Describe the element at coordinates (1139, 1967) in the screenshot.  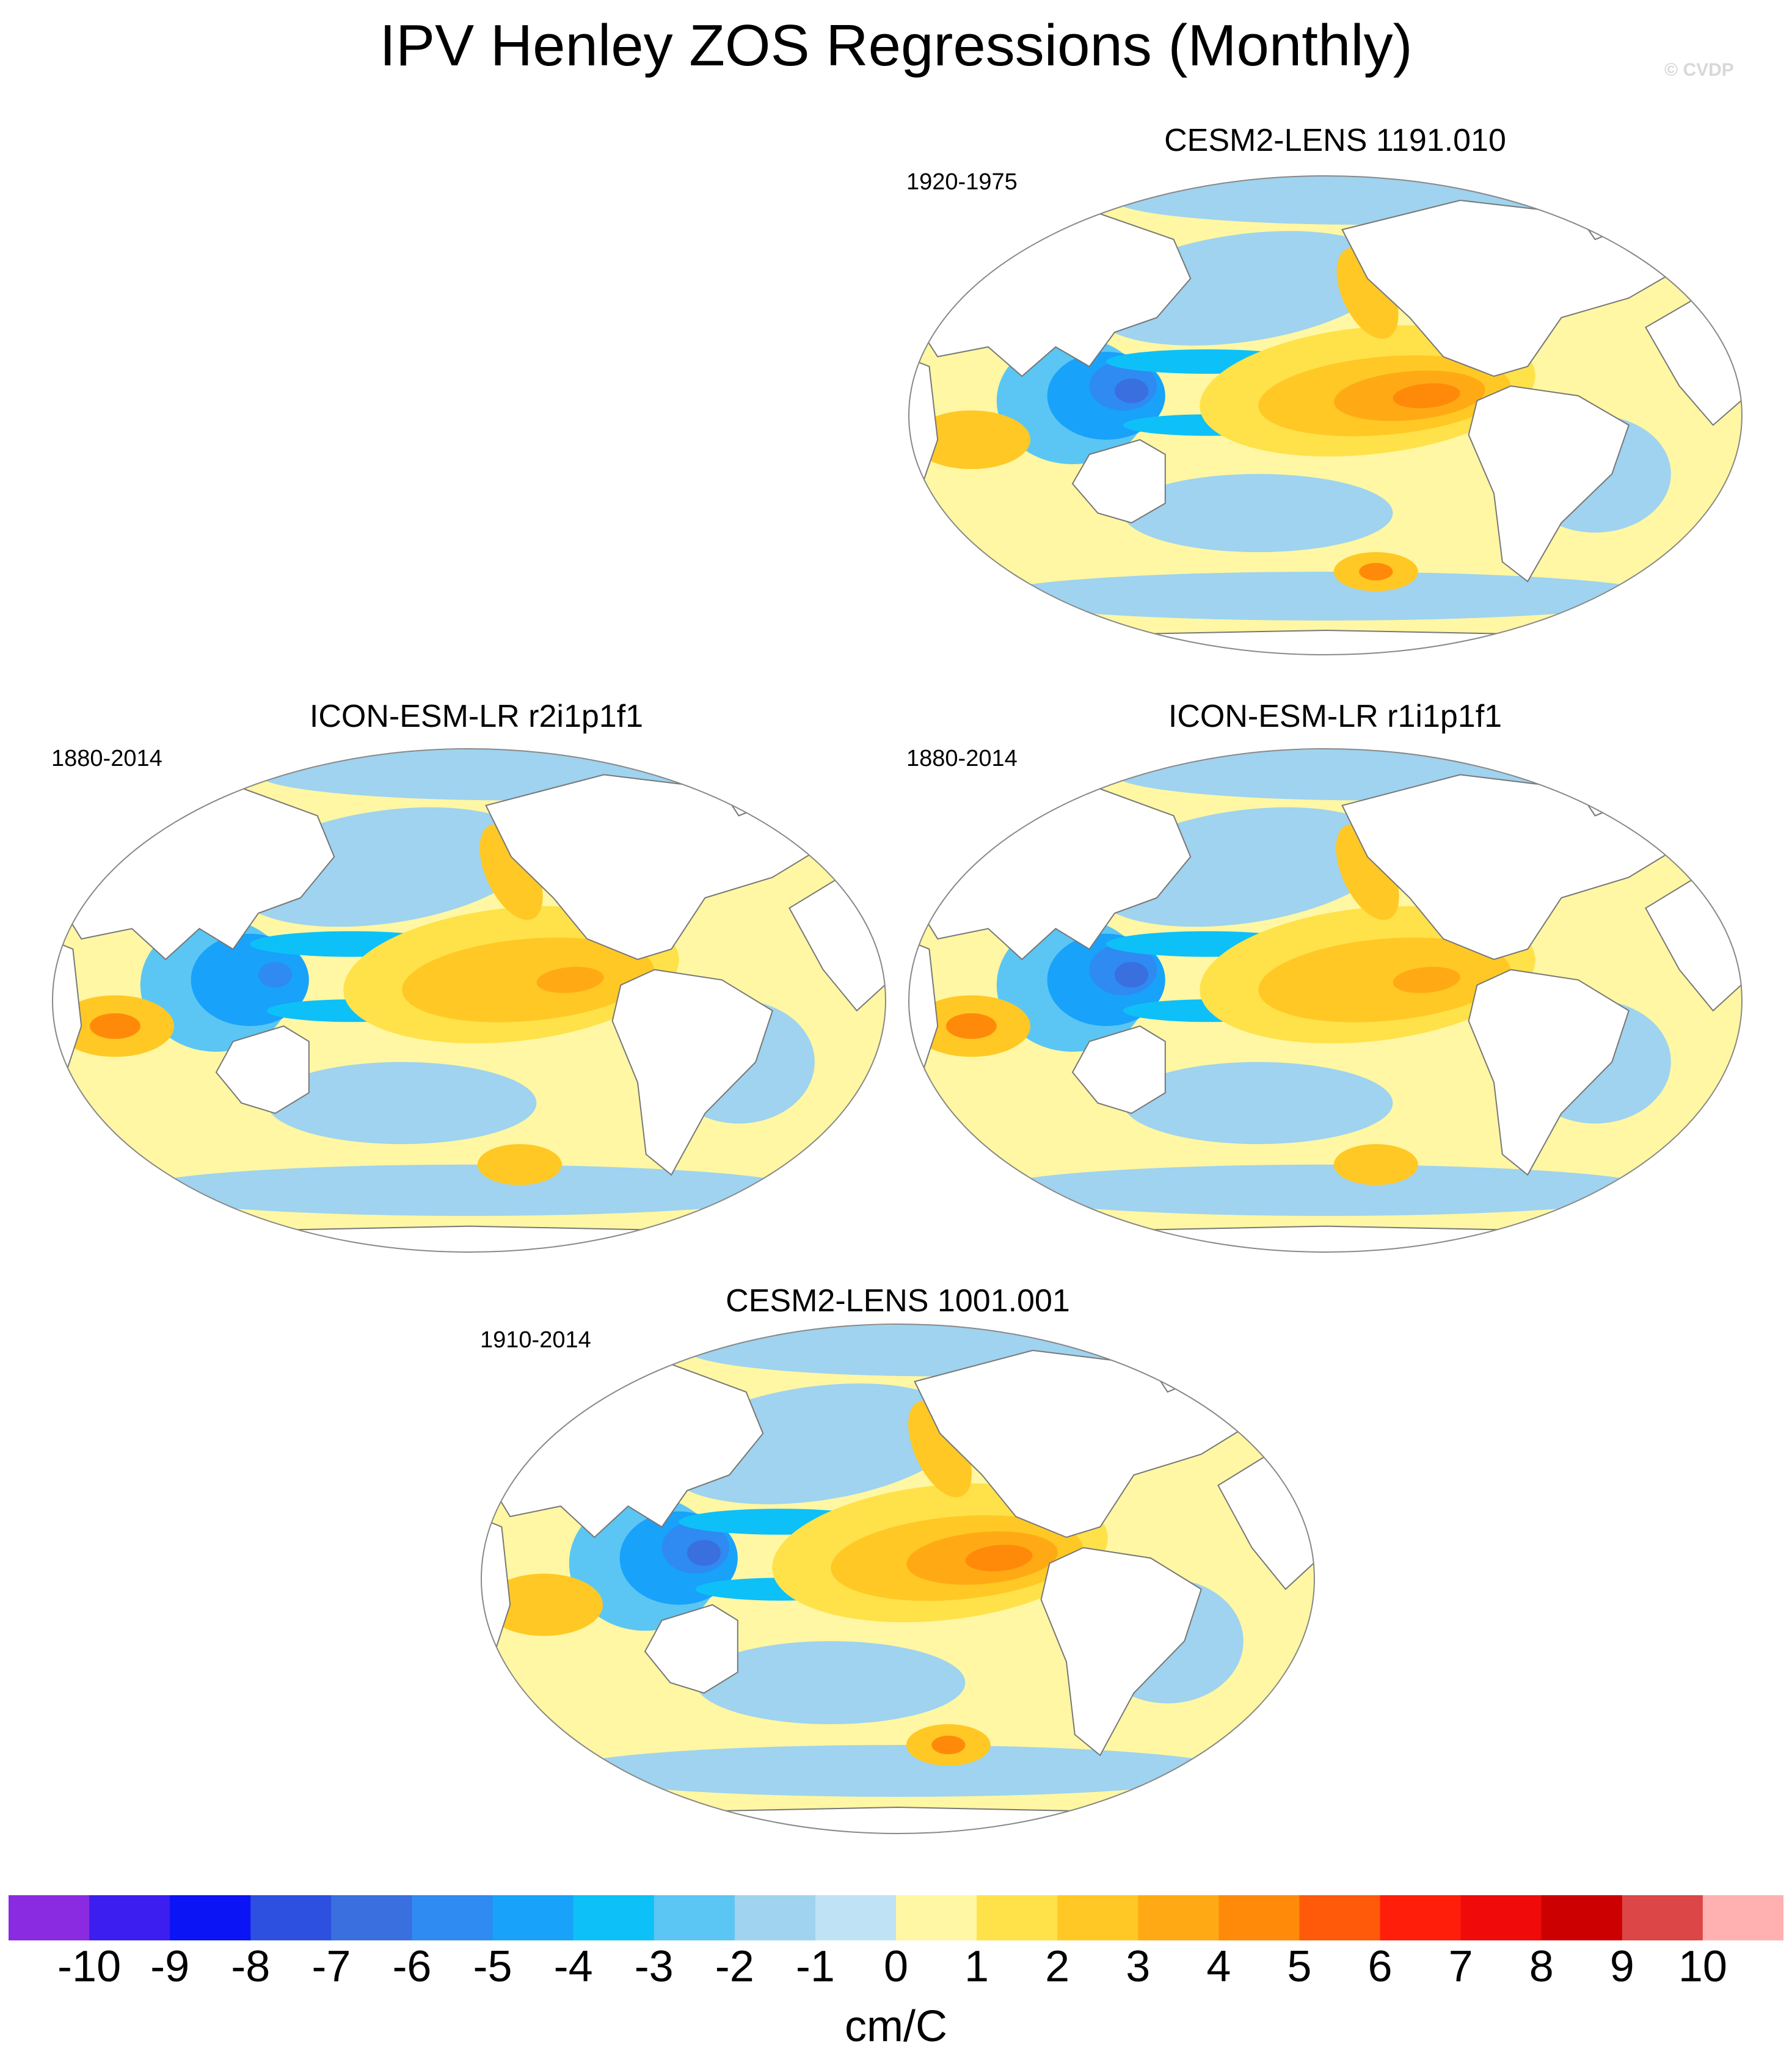
I see `colorbar-tick-13: 3` at that location.